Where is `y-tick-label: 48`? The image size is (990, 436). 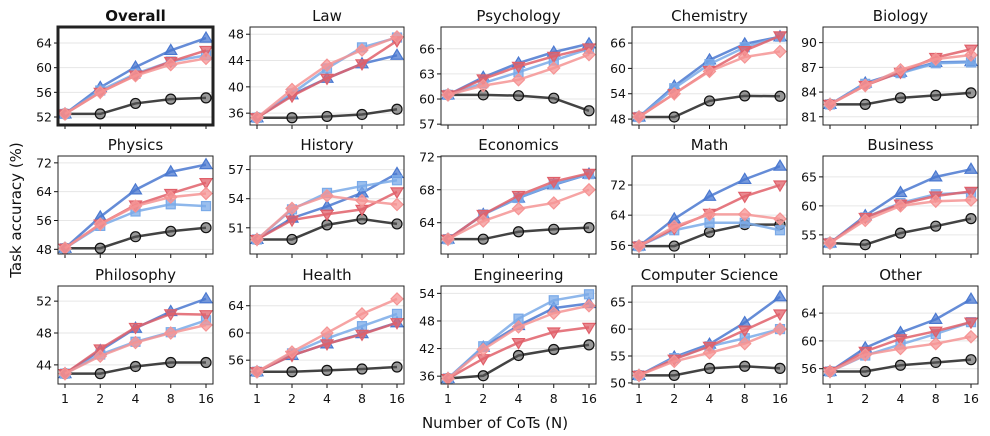 y-tick-label: 48 is located at coordinates (44, 249).